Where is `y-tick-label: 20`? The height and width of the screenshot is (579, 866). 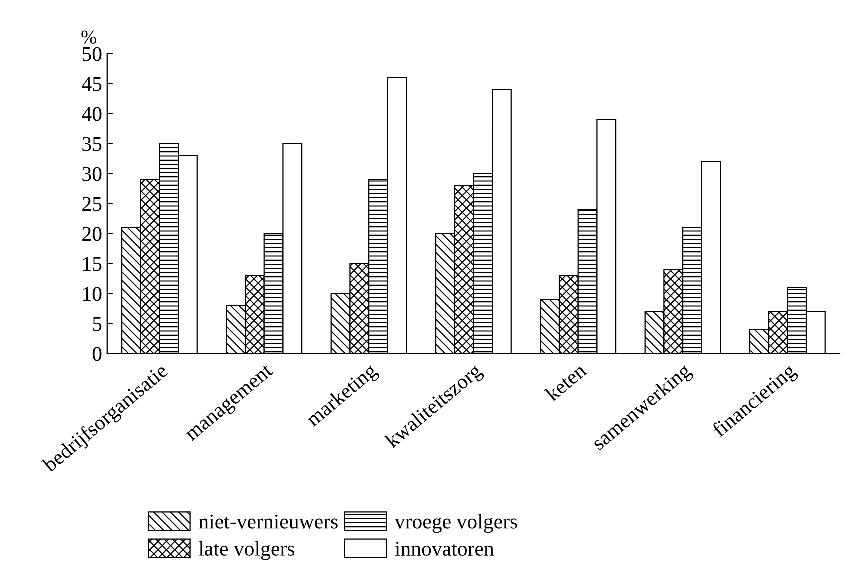
y-tick-label: 20 is located at coordinates (92, 234).